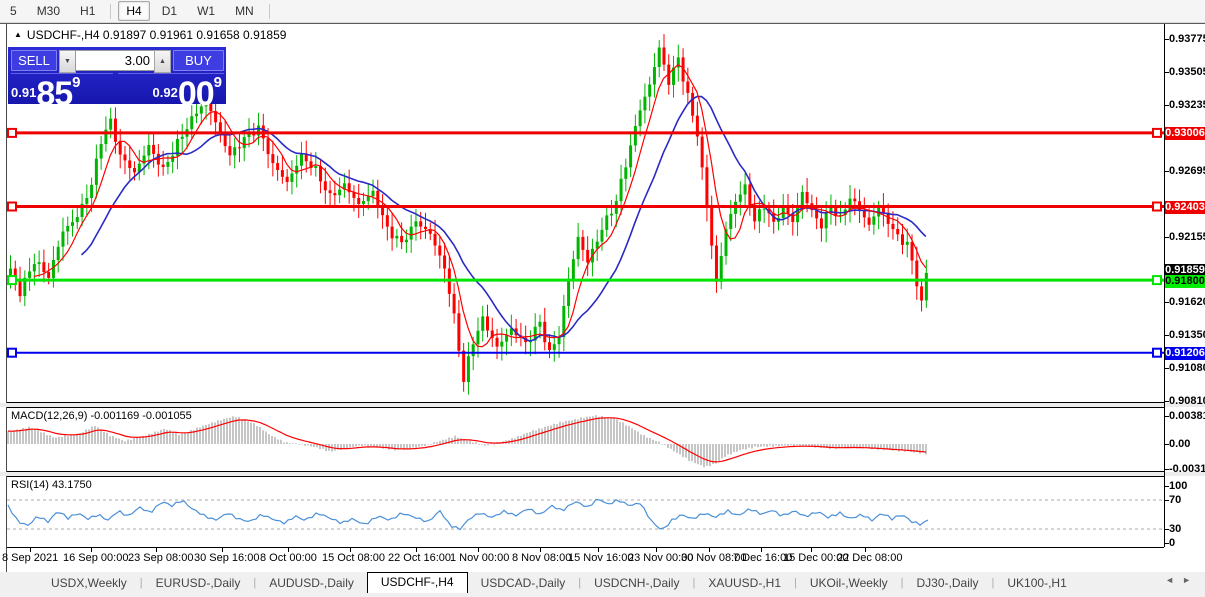 The width and height of the screenshot is (1205, 597). I want to click on sell-price-display: 0.91859, so click(62, 92).